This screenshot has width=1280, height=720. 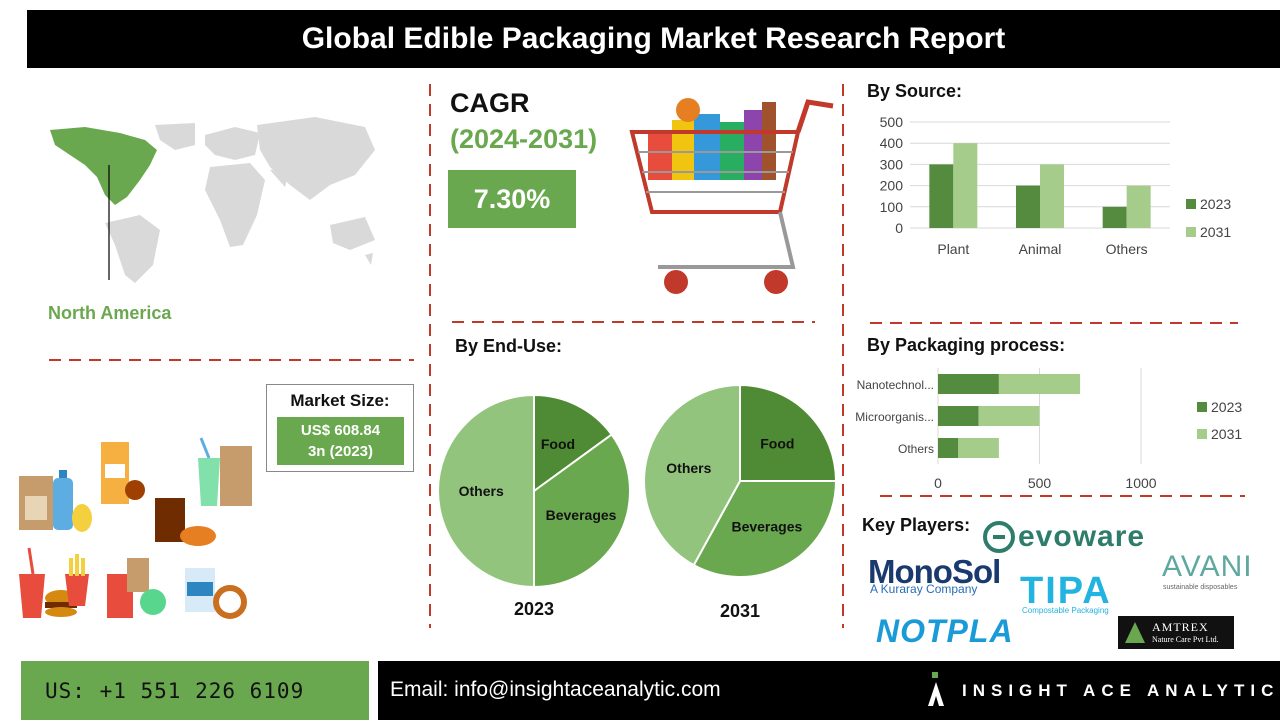 I want to click on avani-logo: AVANI, so click(x=1207, y=566).